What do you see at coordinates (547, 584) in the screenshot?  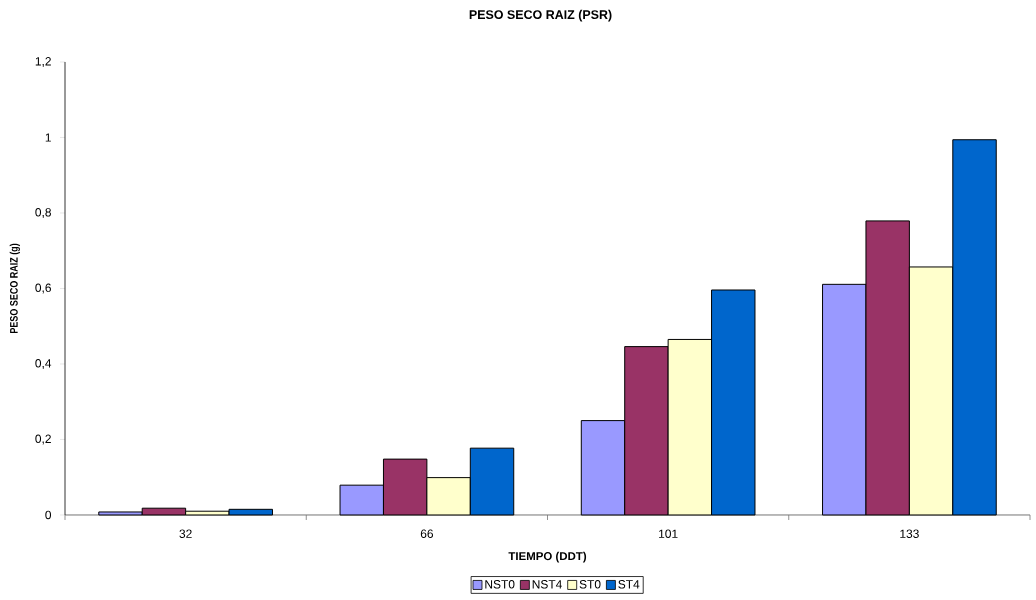 I see `legend-label: NST4` at bounding box center [547, 584].